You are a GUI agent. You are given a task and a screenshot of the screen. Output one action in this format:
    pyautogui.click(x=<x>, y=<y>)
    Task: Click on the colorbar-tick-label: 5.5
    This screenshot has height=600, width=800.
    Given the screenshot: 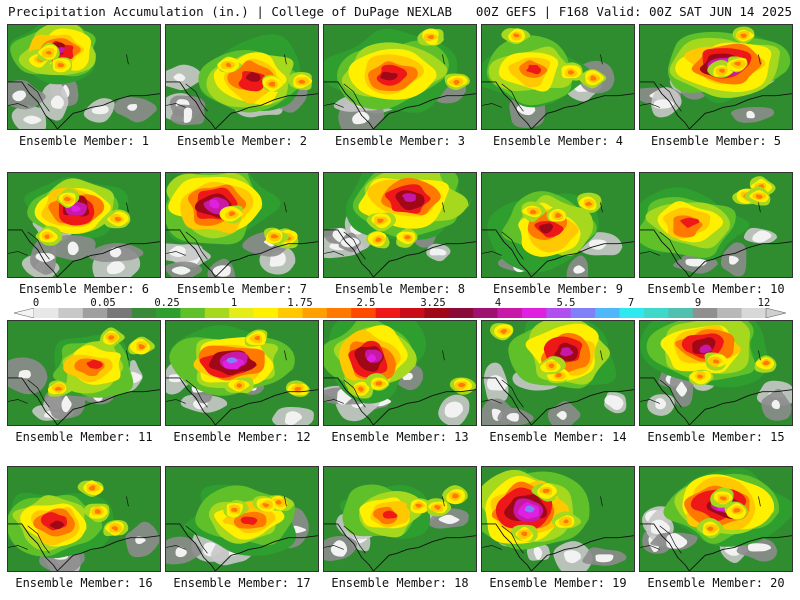 What is the action you would take?
    pyautogui.click(x=566, y=303)
    